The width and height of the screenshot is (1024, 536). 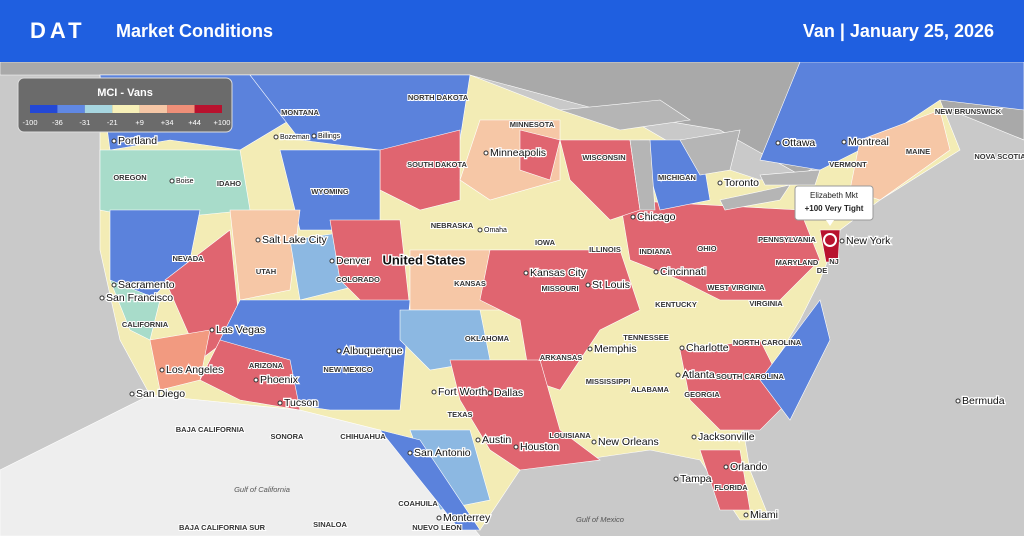 I want to click on city-label: St Louis, so click(x=611, y=285).